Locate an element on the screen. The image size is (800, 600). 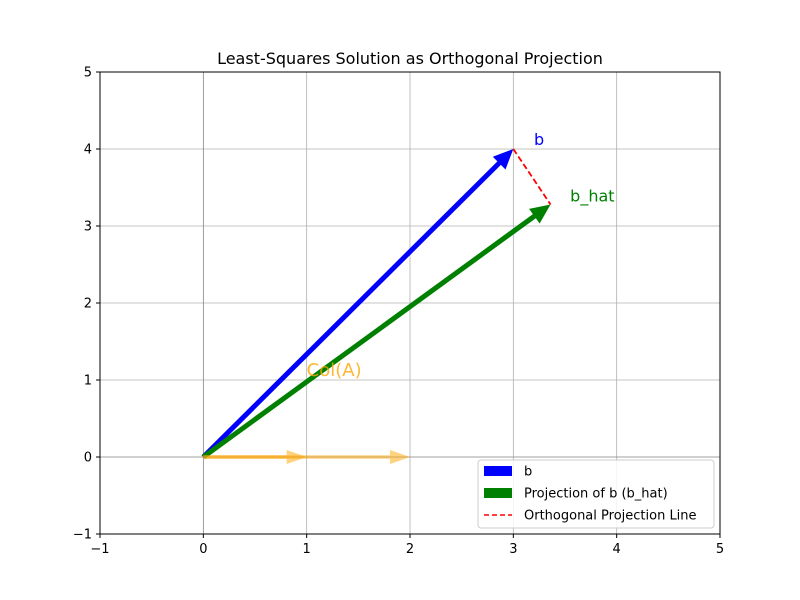
x-tick-label: 0 is located at coordinates (203, 549).